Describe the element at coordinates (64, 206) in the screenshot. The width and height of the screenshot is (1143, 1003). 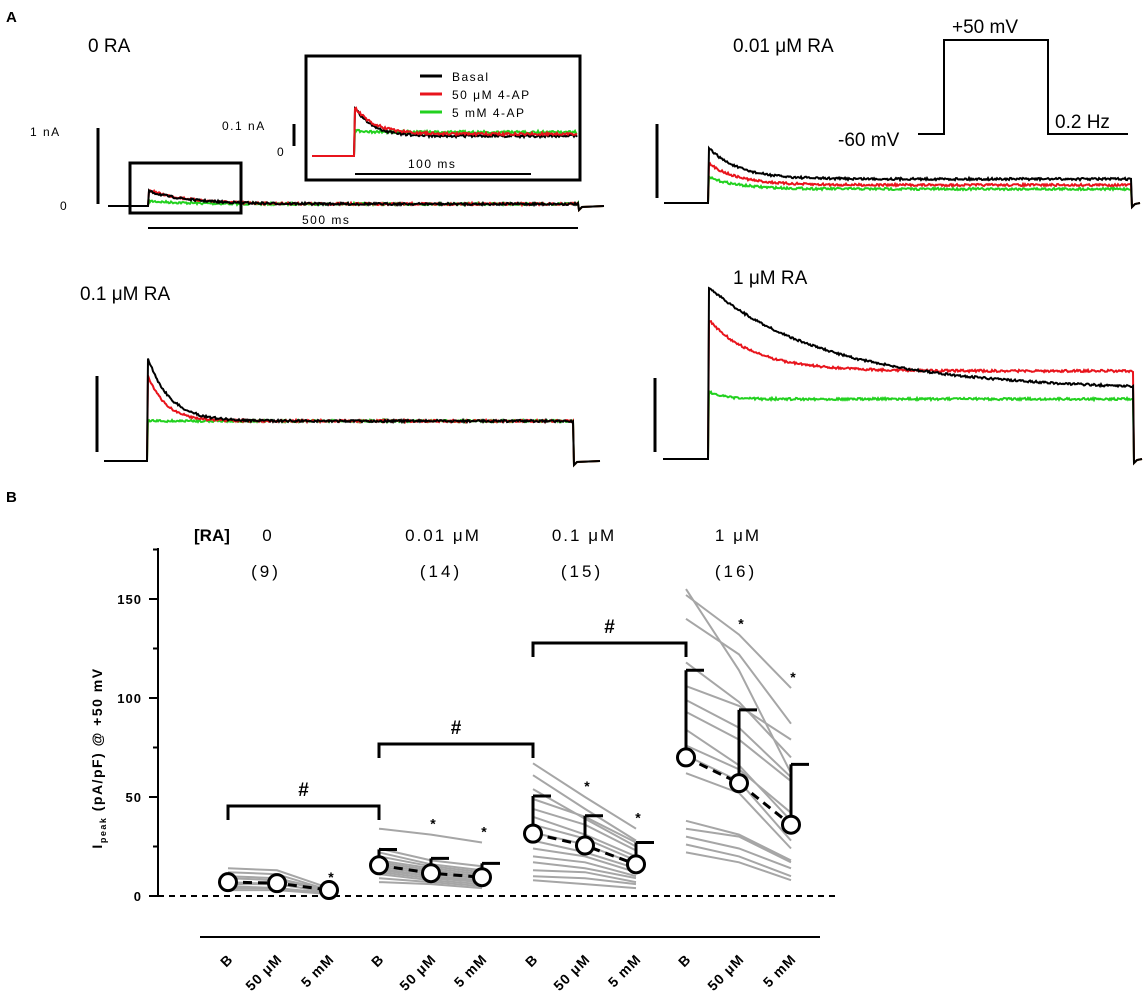
I see `zero-label: 0` at that location.